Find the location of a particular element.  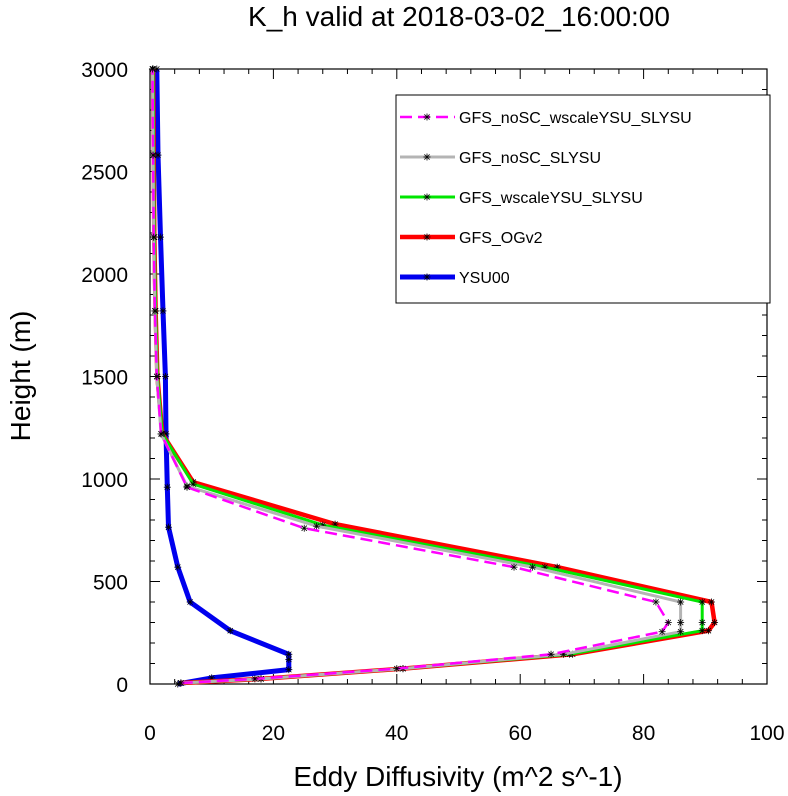

y-tick-label: 0 is located at coordinates (122, 685).